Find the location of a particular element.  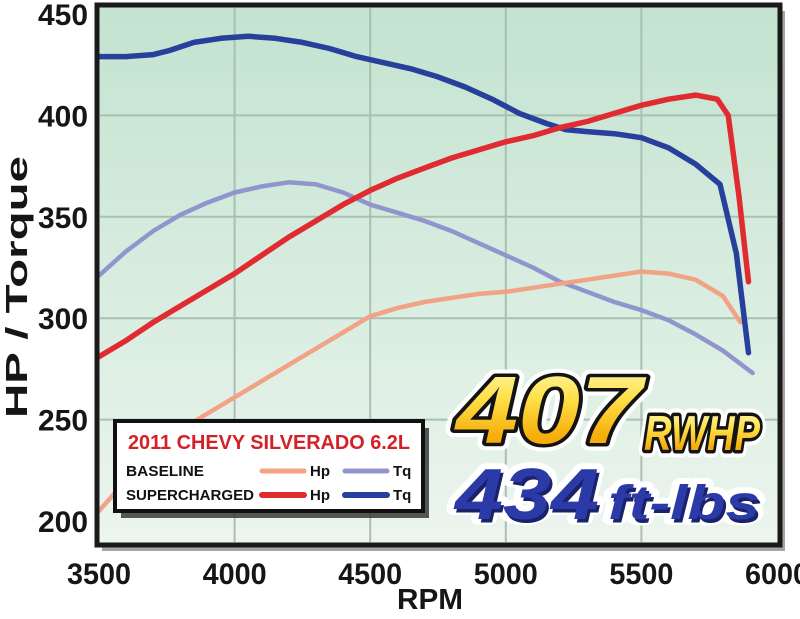

y-tick-label-250: 250 is located at coordinates (63, 421).